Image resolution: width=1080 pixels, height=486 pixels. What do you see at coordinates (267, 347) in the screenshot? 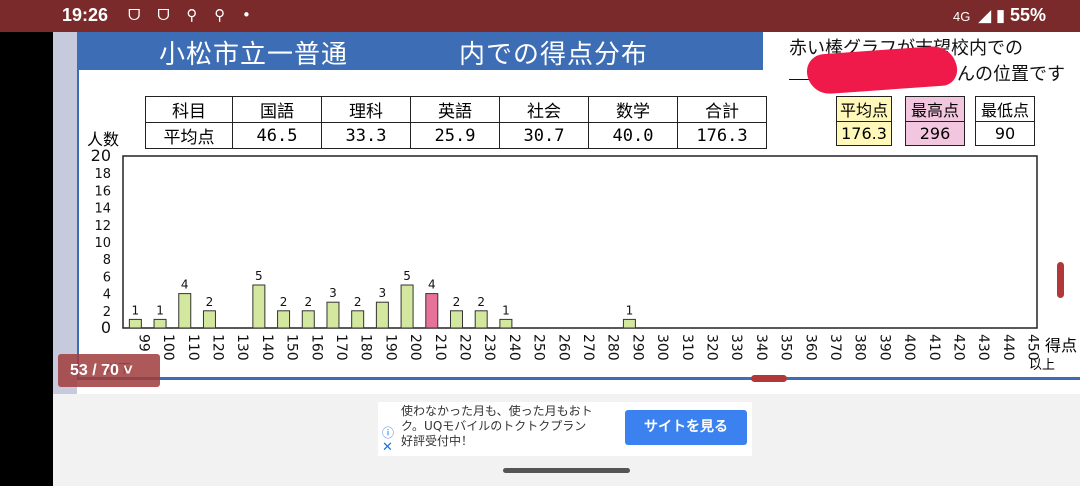
I see `x-tick-label: 140` at bounding box center [267, 347].